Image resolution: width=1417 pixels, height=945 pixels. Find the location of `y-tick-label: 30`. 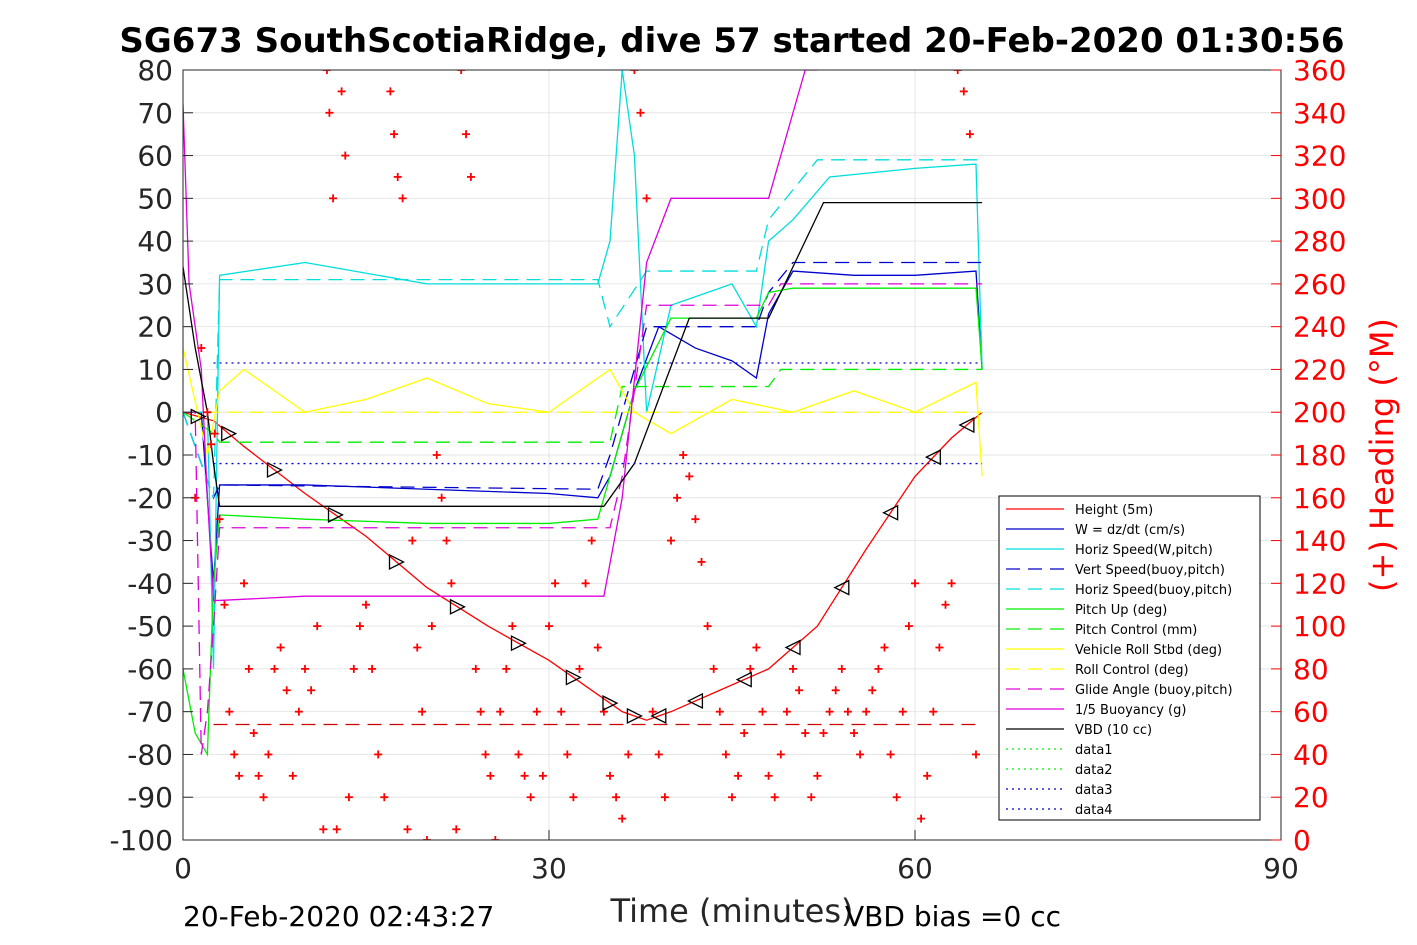

y-tick-label: 30 is located at coordinates (155, 284).